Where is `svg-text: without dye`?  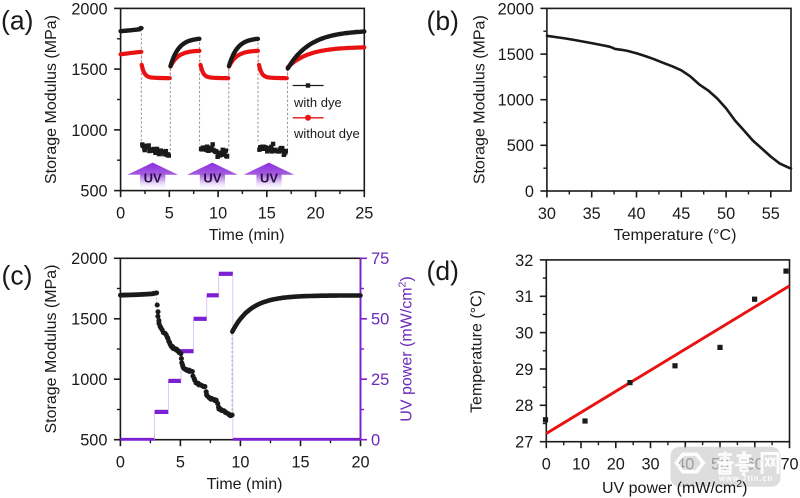 svg-text: without dye is located at coordinates (326, 133).